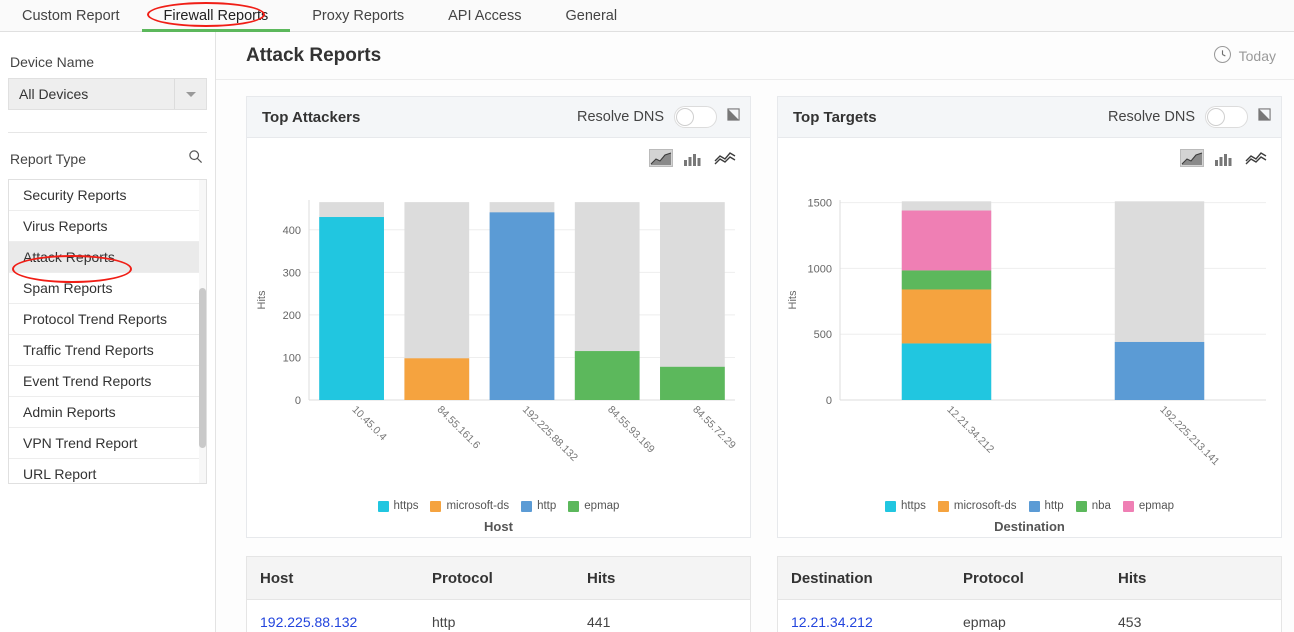 The width and height of the screenshot is (1294, 632). I want to click on sidebar-item-label: Spam Reports, so click(68, 288).